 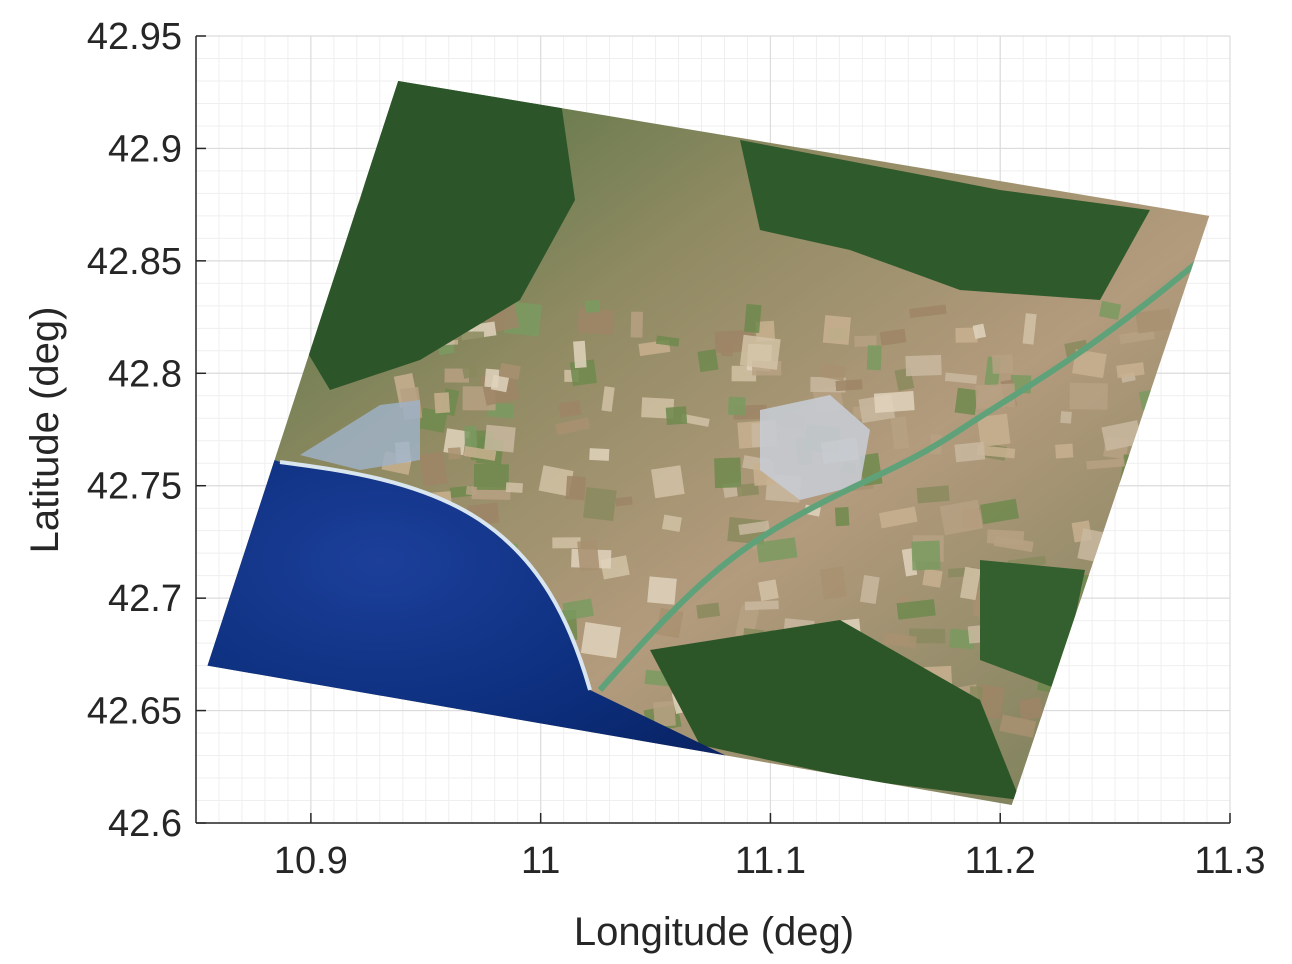 What do you see at coordinates (945, 220) in the screenshot?
I see `forest-ne` at bounding box center [945, 220].